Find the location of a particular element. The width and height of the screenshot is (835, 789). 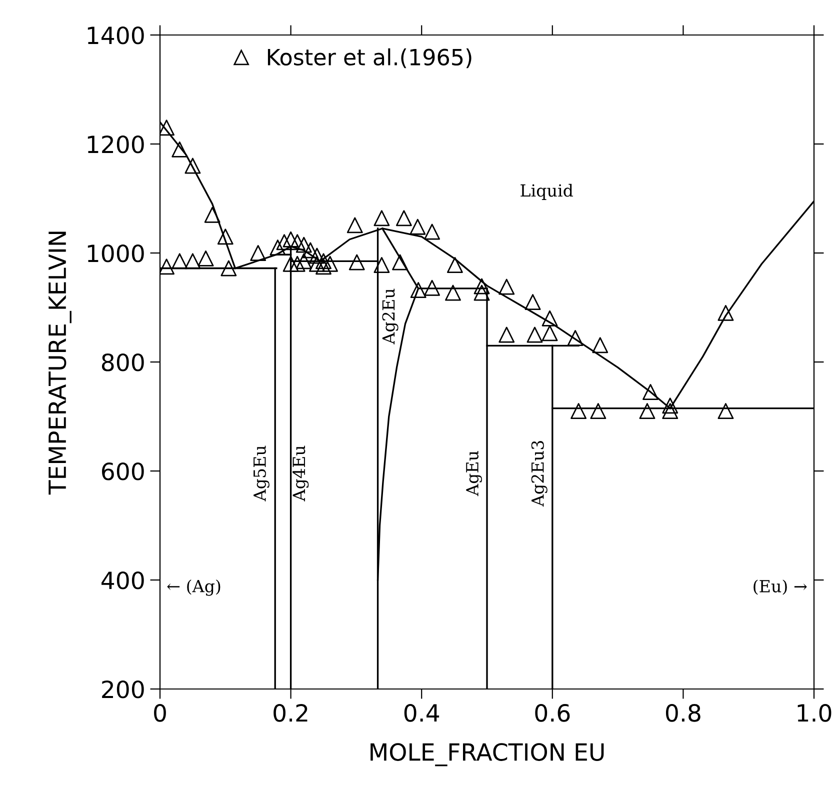

x-tick-label: 0.6 is located at coordinates (552, 713).